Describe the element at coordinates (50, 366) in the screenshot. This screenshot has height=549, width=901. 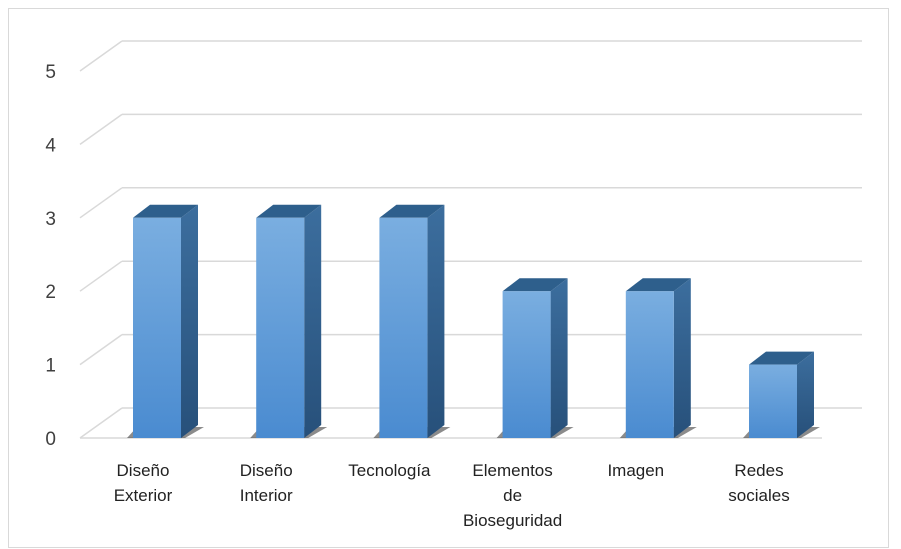
I see `y-tick-label: 1` at that location.